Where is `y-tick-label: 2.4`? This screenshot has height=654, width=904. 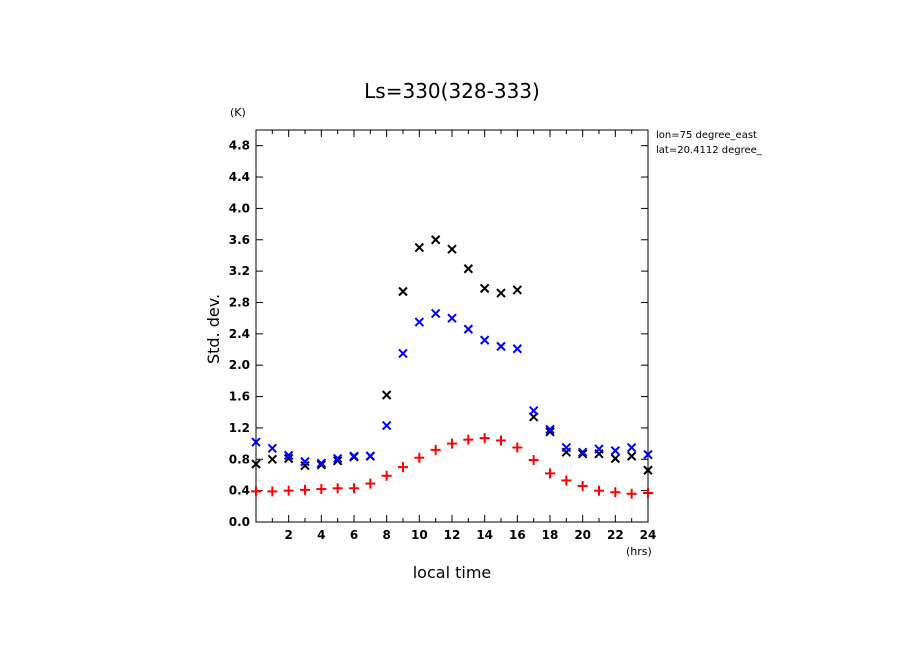 y-tick-label: 2.4 is located at coordinates (239, 334).